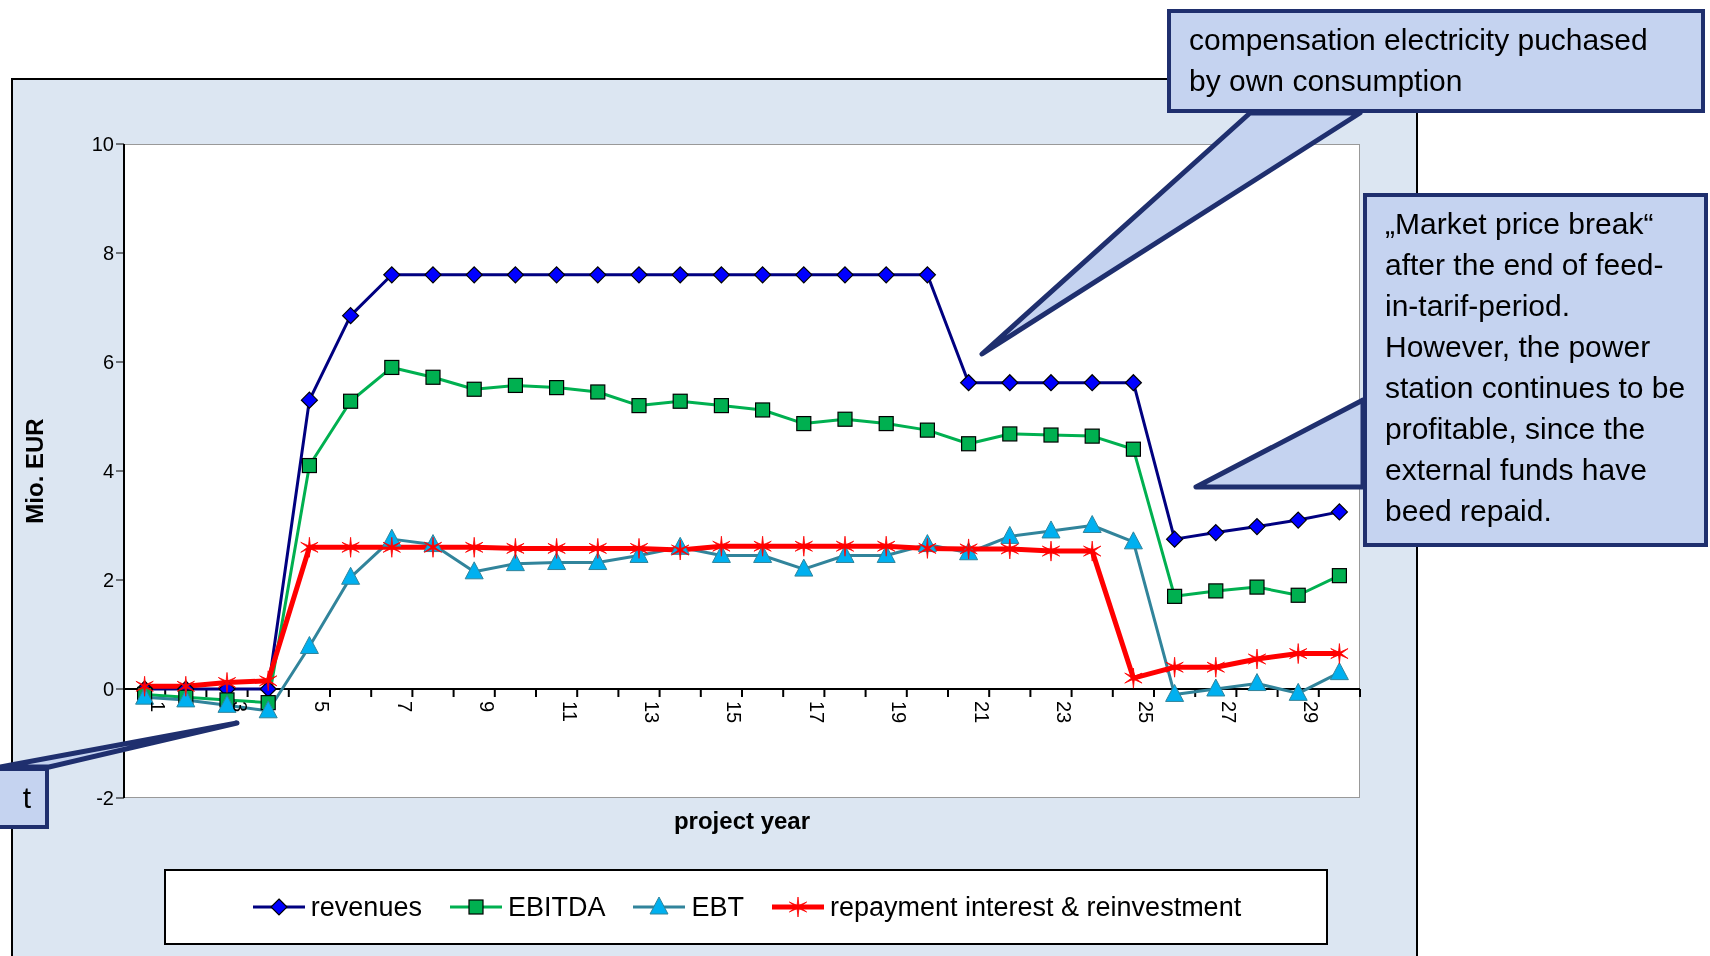 The width and height of the screenshot is (1710, 956). Describe the element at coordinates (1418, 60) in the screenshot. I see `text: compensation electricity puchased by own consumption` at that location.